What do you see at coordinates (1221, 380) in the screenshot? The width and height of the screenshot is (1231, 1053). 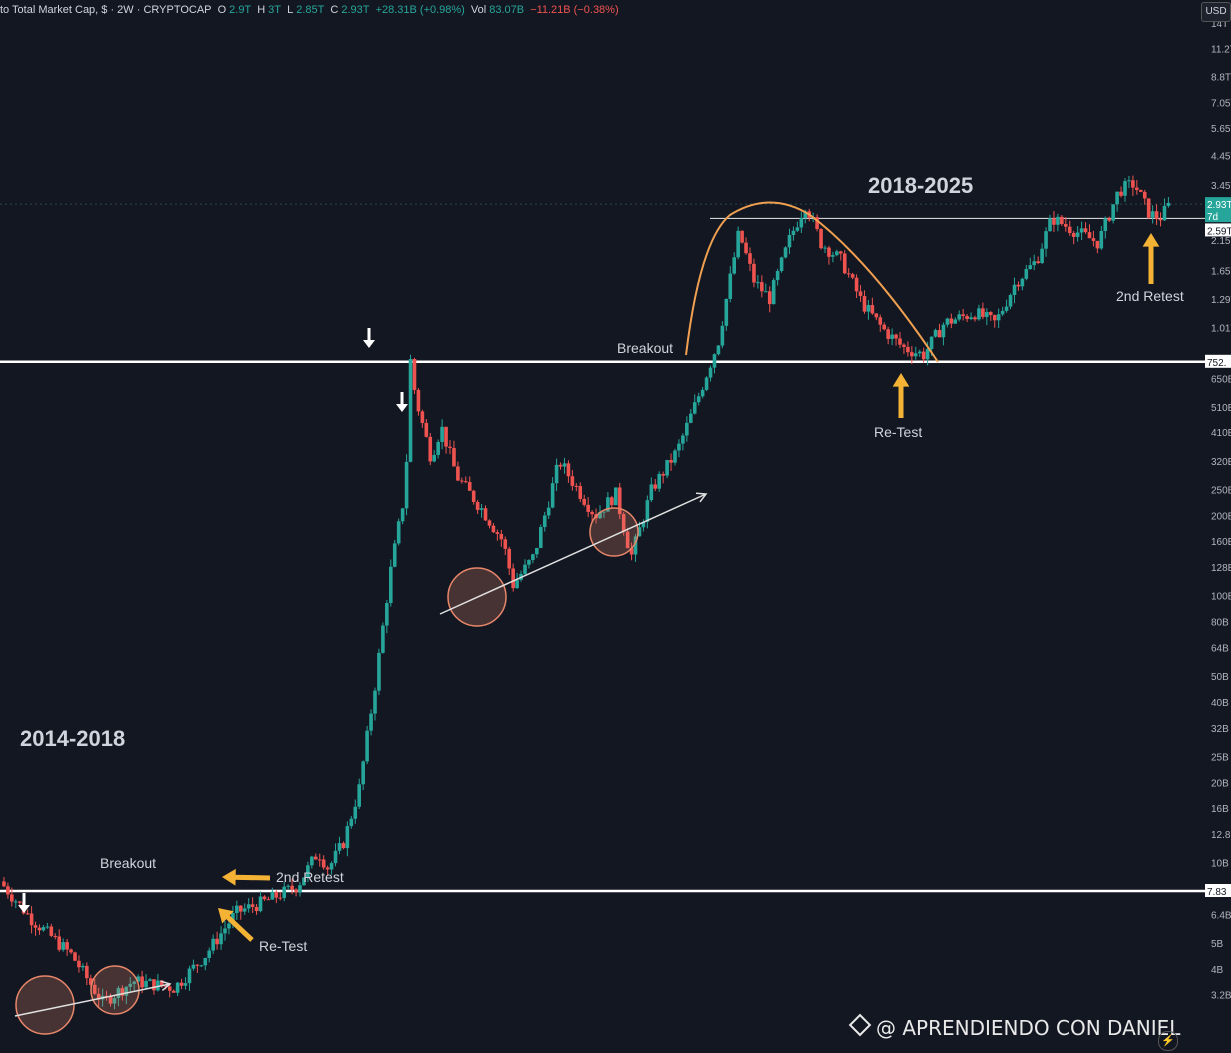 I see `y-tick-label: 650B` at bounding box center [1221, 380].